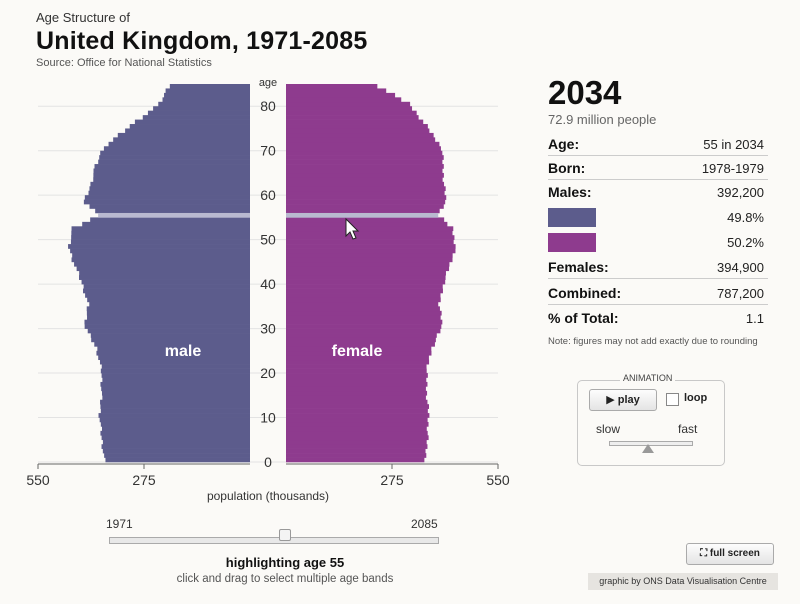  Describe the element at coordinates (268, 195) in the screenshot. I see `y-tick-label: 60` at that location.